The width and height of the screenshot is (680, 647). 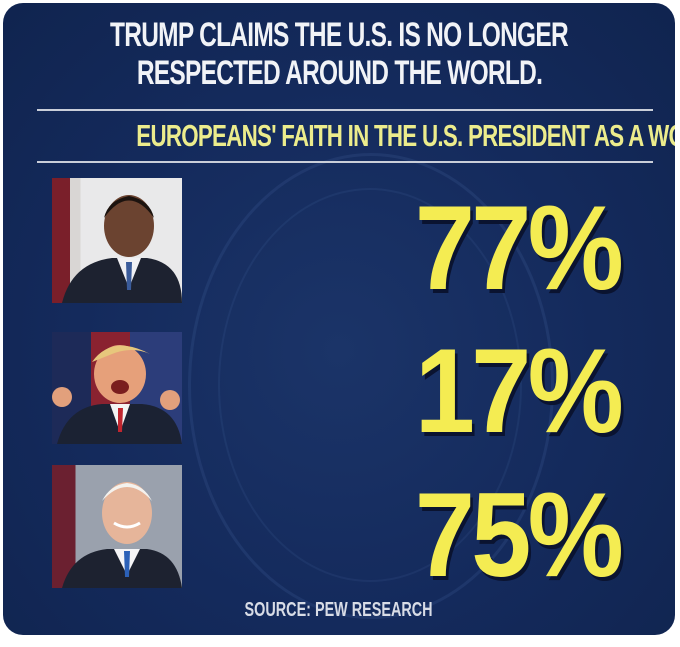 I want to click on obama-percentage: 77%, so click(x=519, y=248).